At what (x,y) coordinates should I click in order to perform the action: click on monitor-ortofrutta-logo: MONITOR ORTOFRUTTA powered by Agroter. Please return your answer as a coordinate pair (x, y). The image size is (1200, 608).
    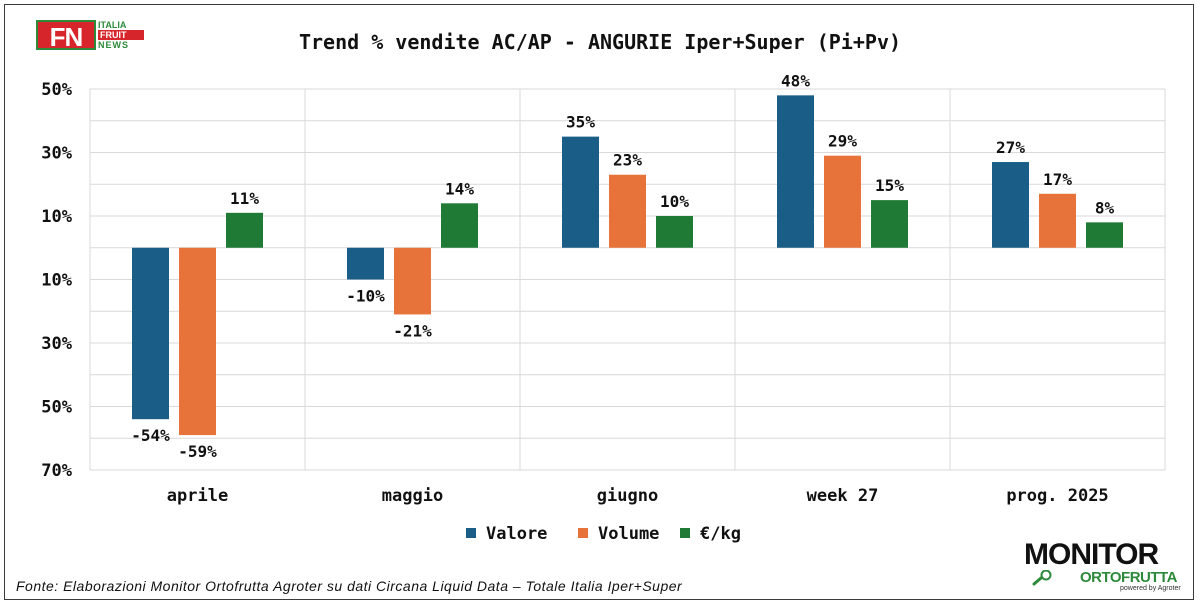
    Looking at the image, I should click on (1104, 565).